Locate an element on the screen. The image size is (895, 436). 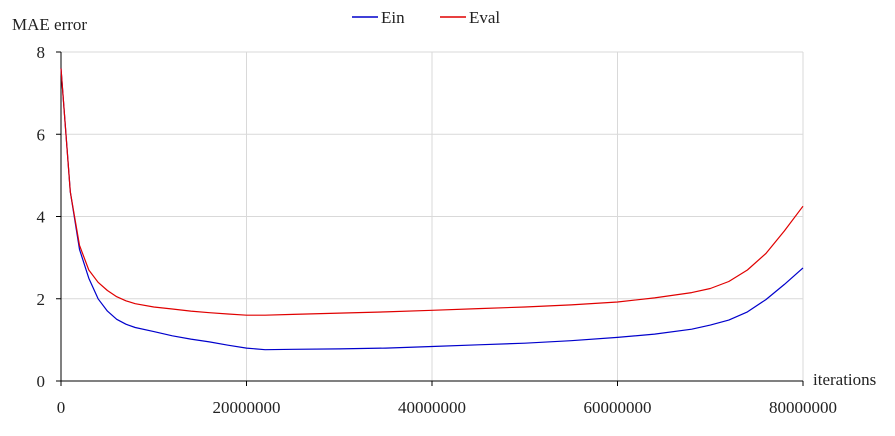
x-axis-title: iterations is located at coordinates (844, 379).